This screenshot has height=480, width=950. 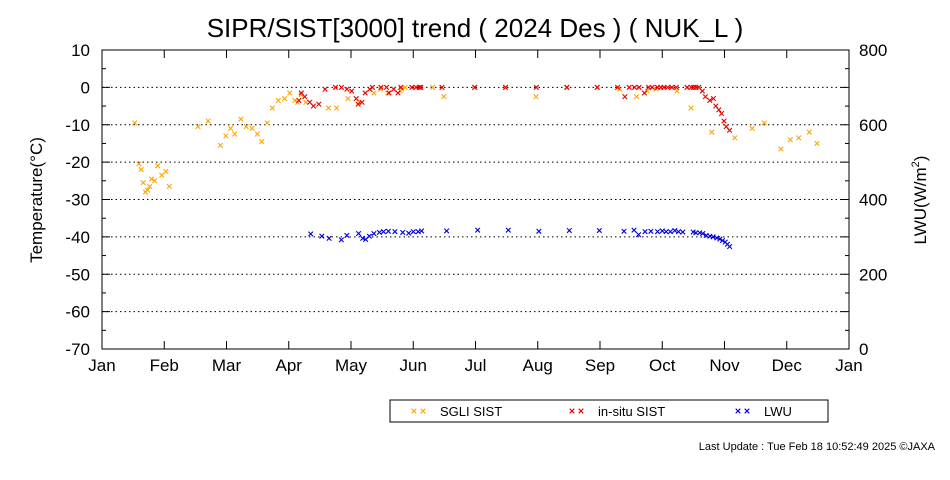 I want to click on y-axis-label: Temperature(°C), so click(x=36, y=200).